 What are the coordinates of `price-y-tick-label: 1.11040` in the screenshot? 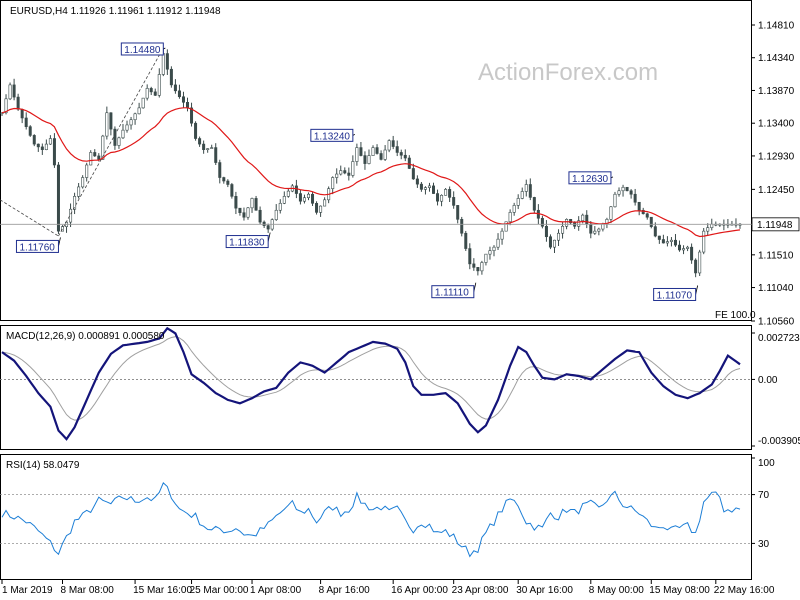 It's located at (776, 288).